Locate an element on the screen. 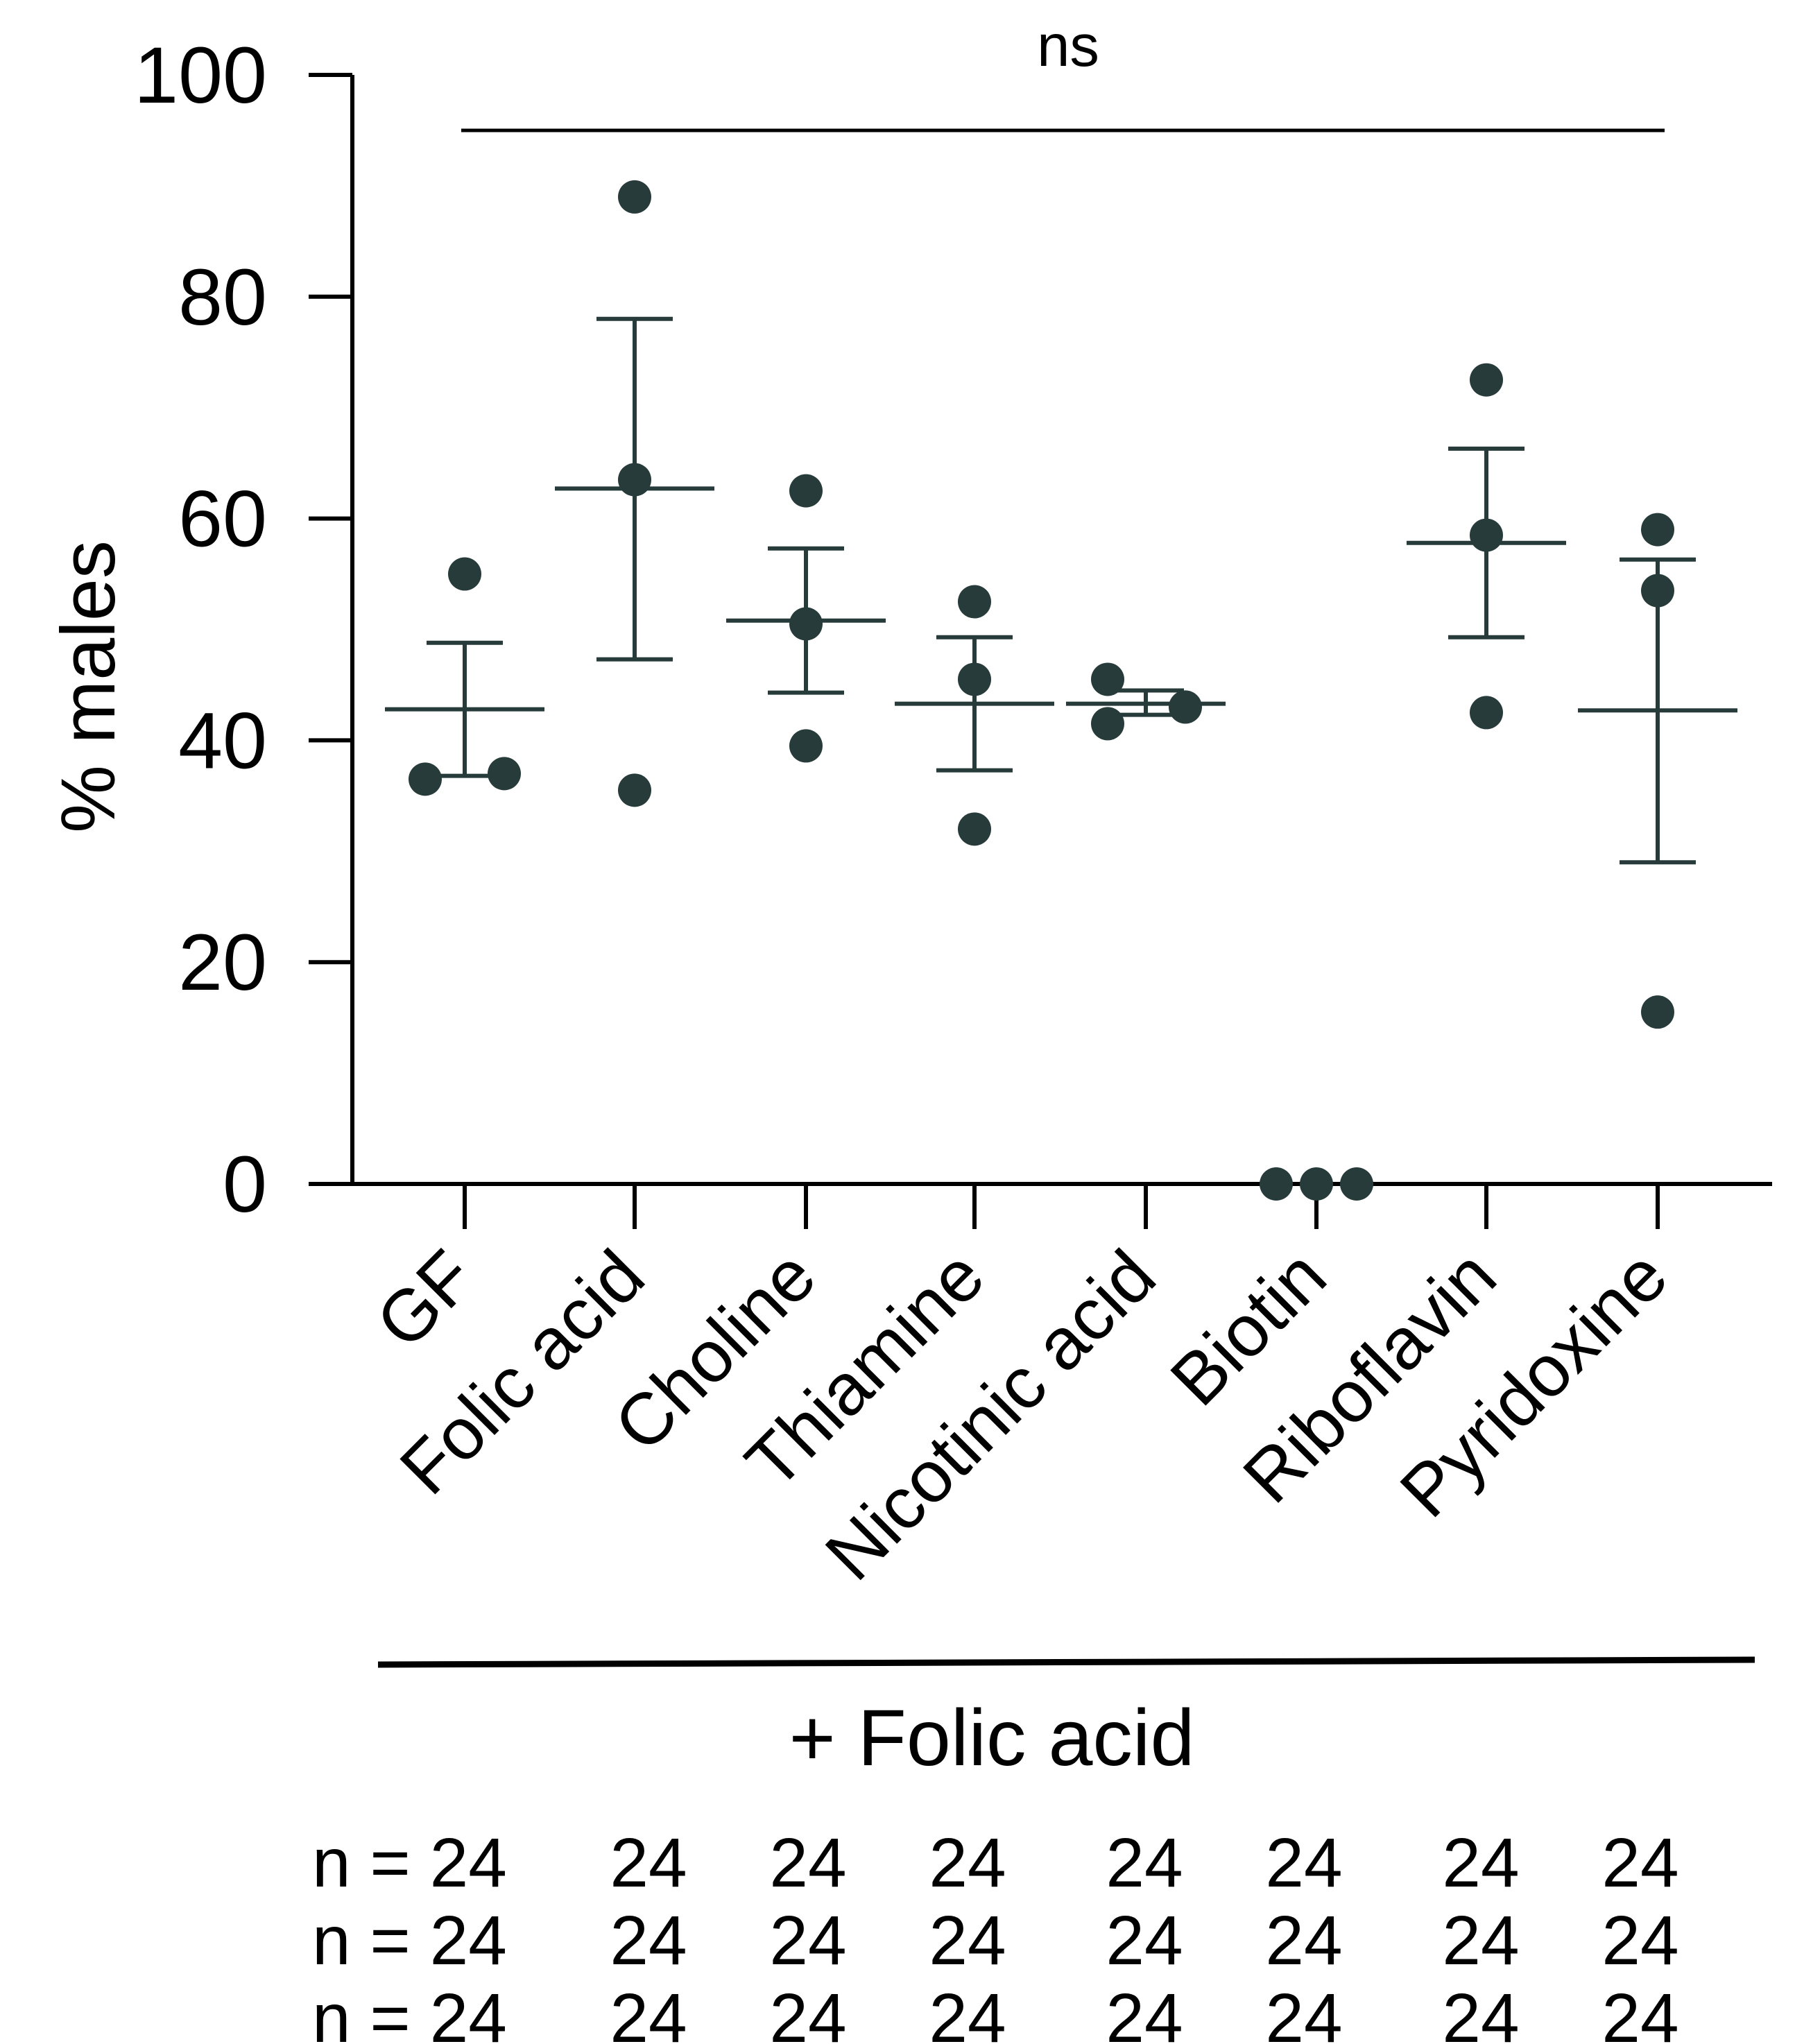  y-tick-label: 80 is located at coordinates (222, 298).